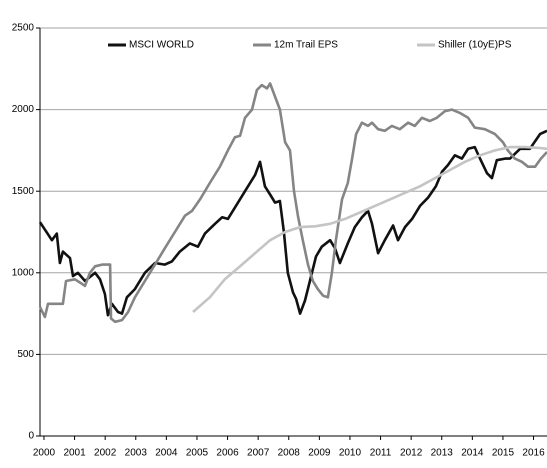  I want to click on legend-label: 12m Trail EPS, so click(306, 45).